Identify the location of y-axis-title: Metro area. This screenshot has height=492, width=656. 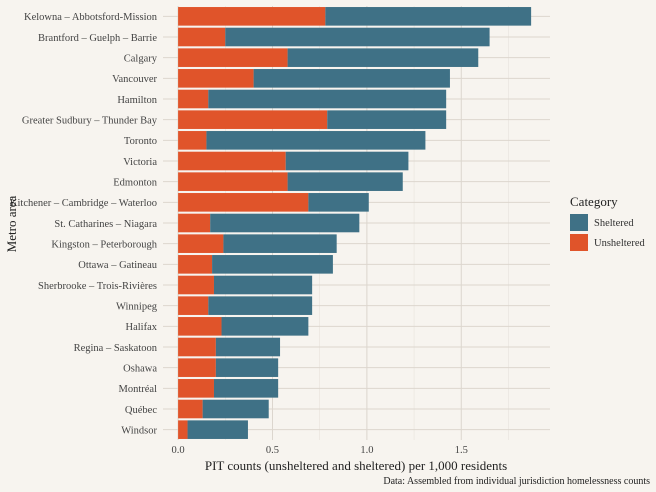
(11, 223).